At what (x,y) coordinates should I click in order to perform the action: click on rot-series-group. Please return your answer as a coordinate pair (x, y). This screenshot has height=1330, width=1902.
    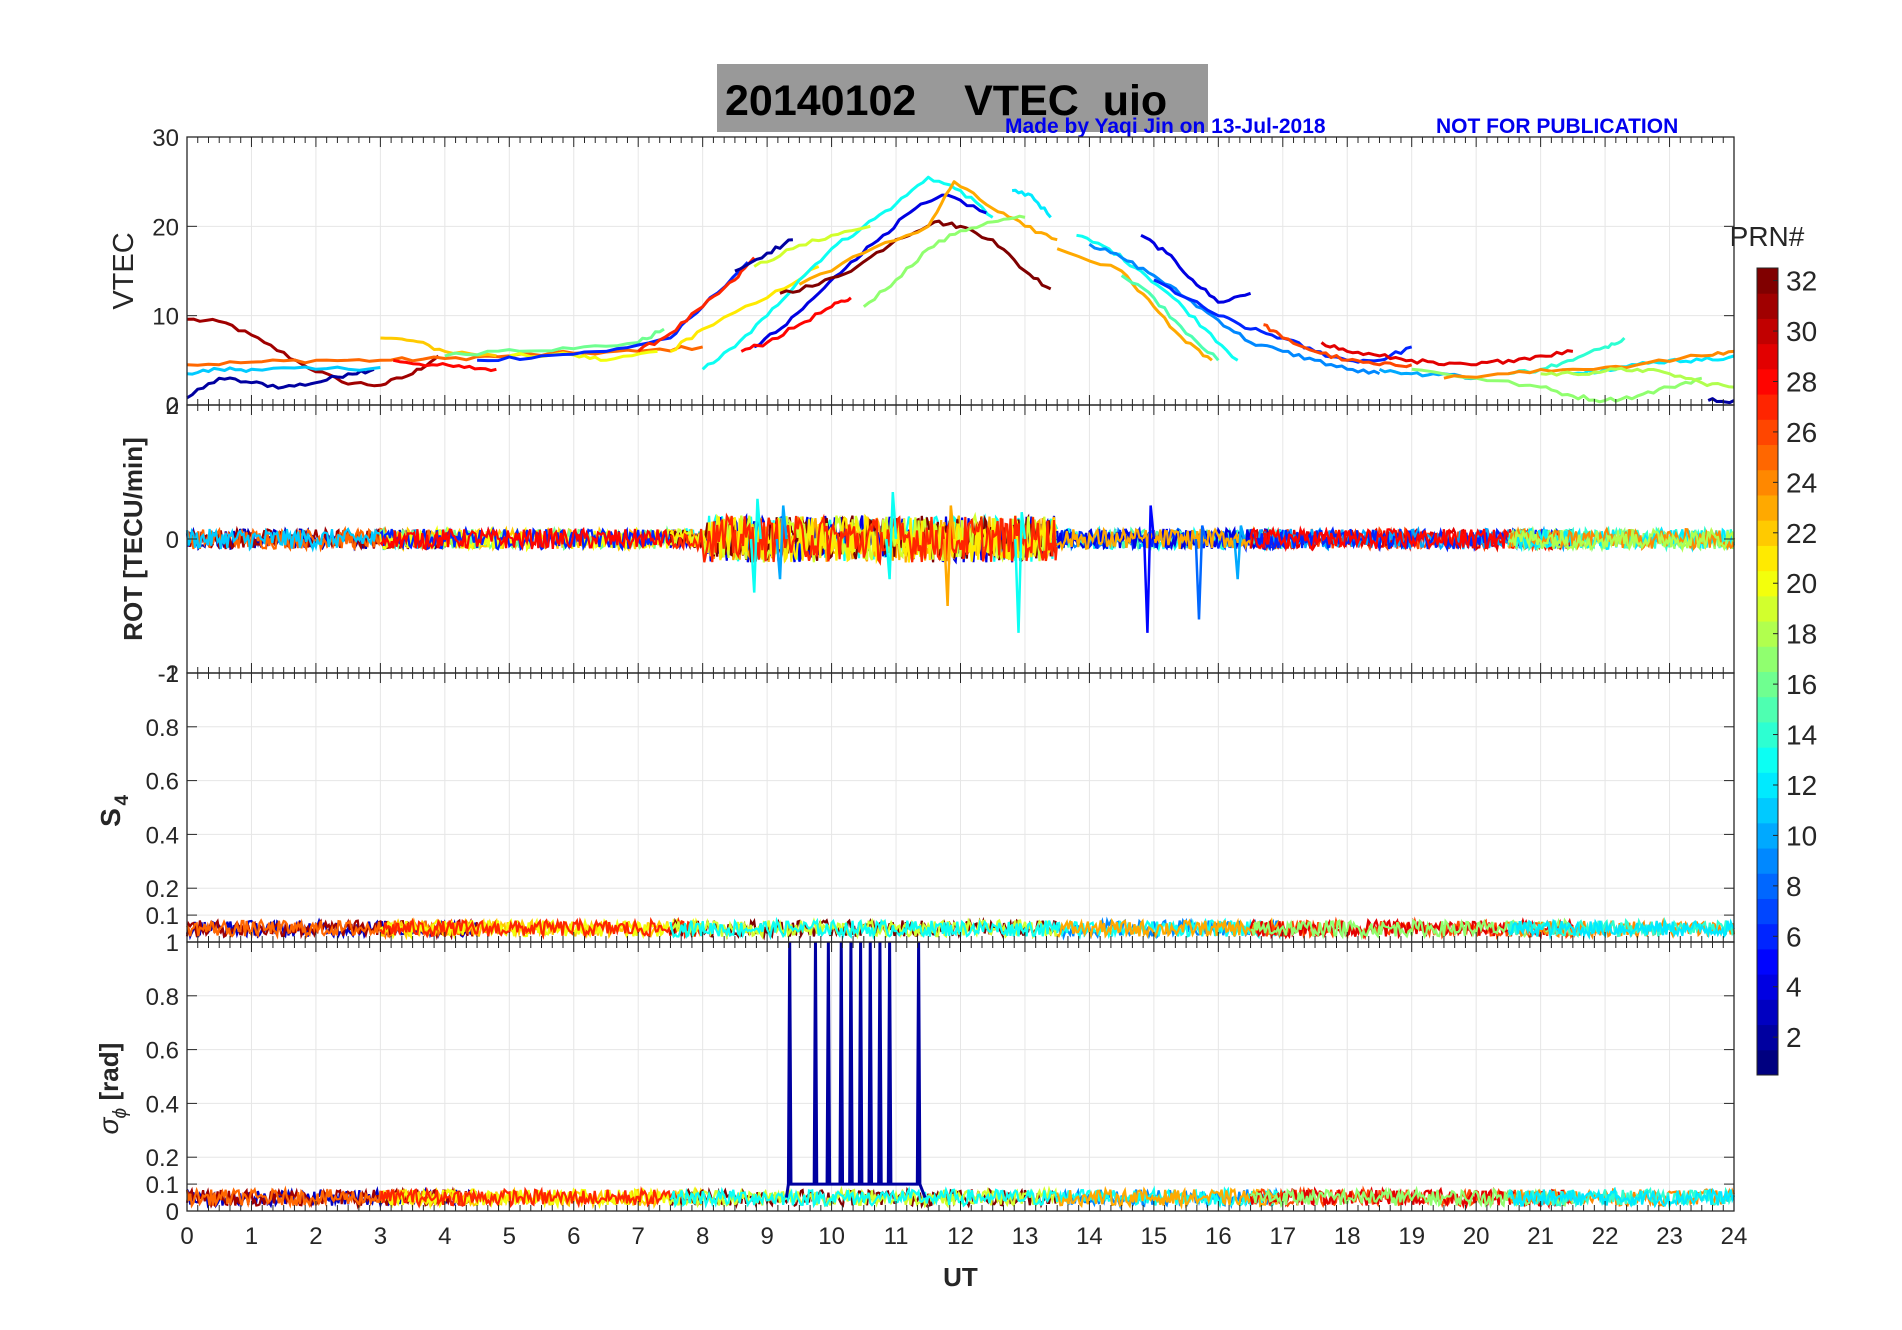
    Looking at the image, I should click on (960, 562).